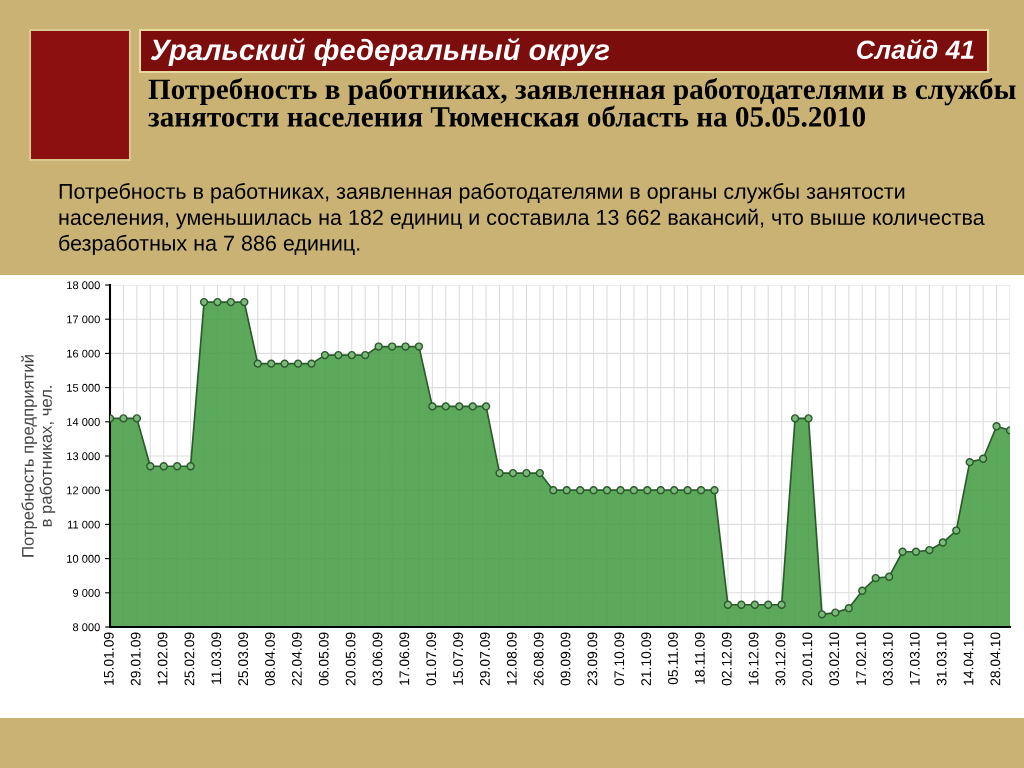 This screenshot has height=768, width=1024. Describe the element at coordinates (995, 659) in the screenshot. I see `x-tick-label: 28.04.10` at that location.